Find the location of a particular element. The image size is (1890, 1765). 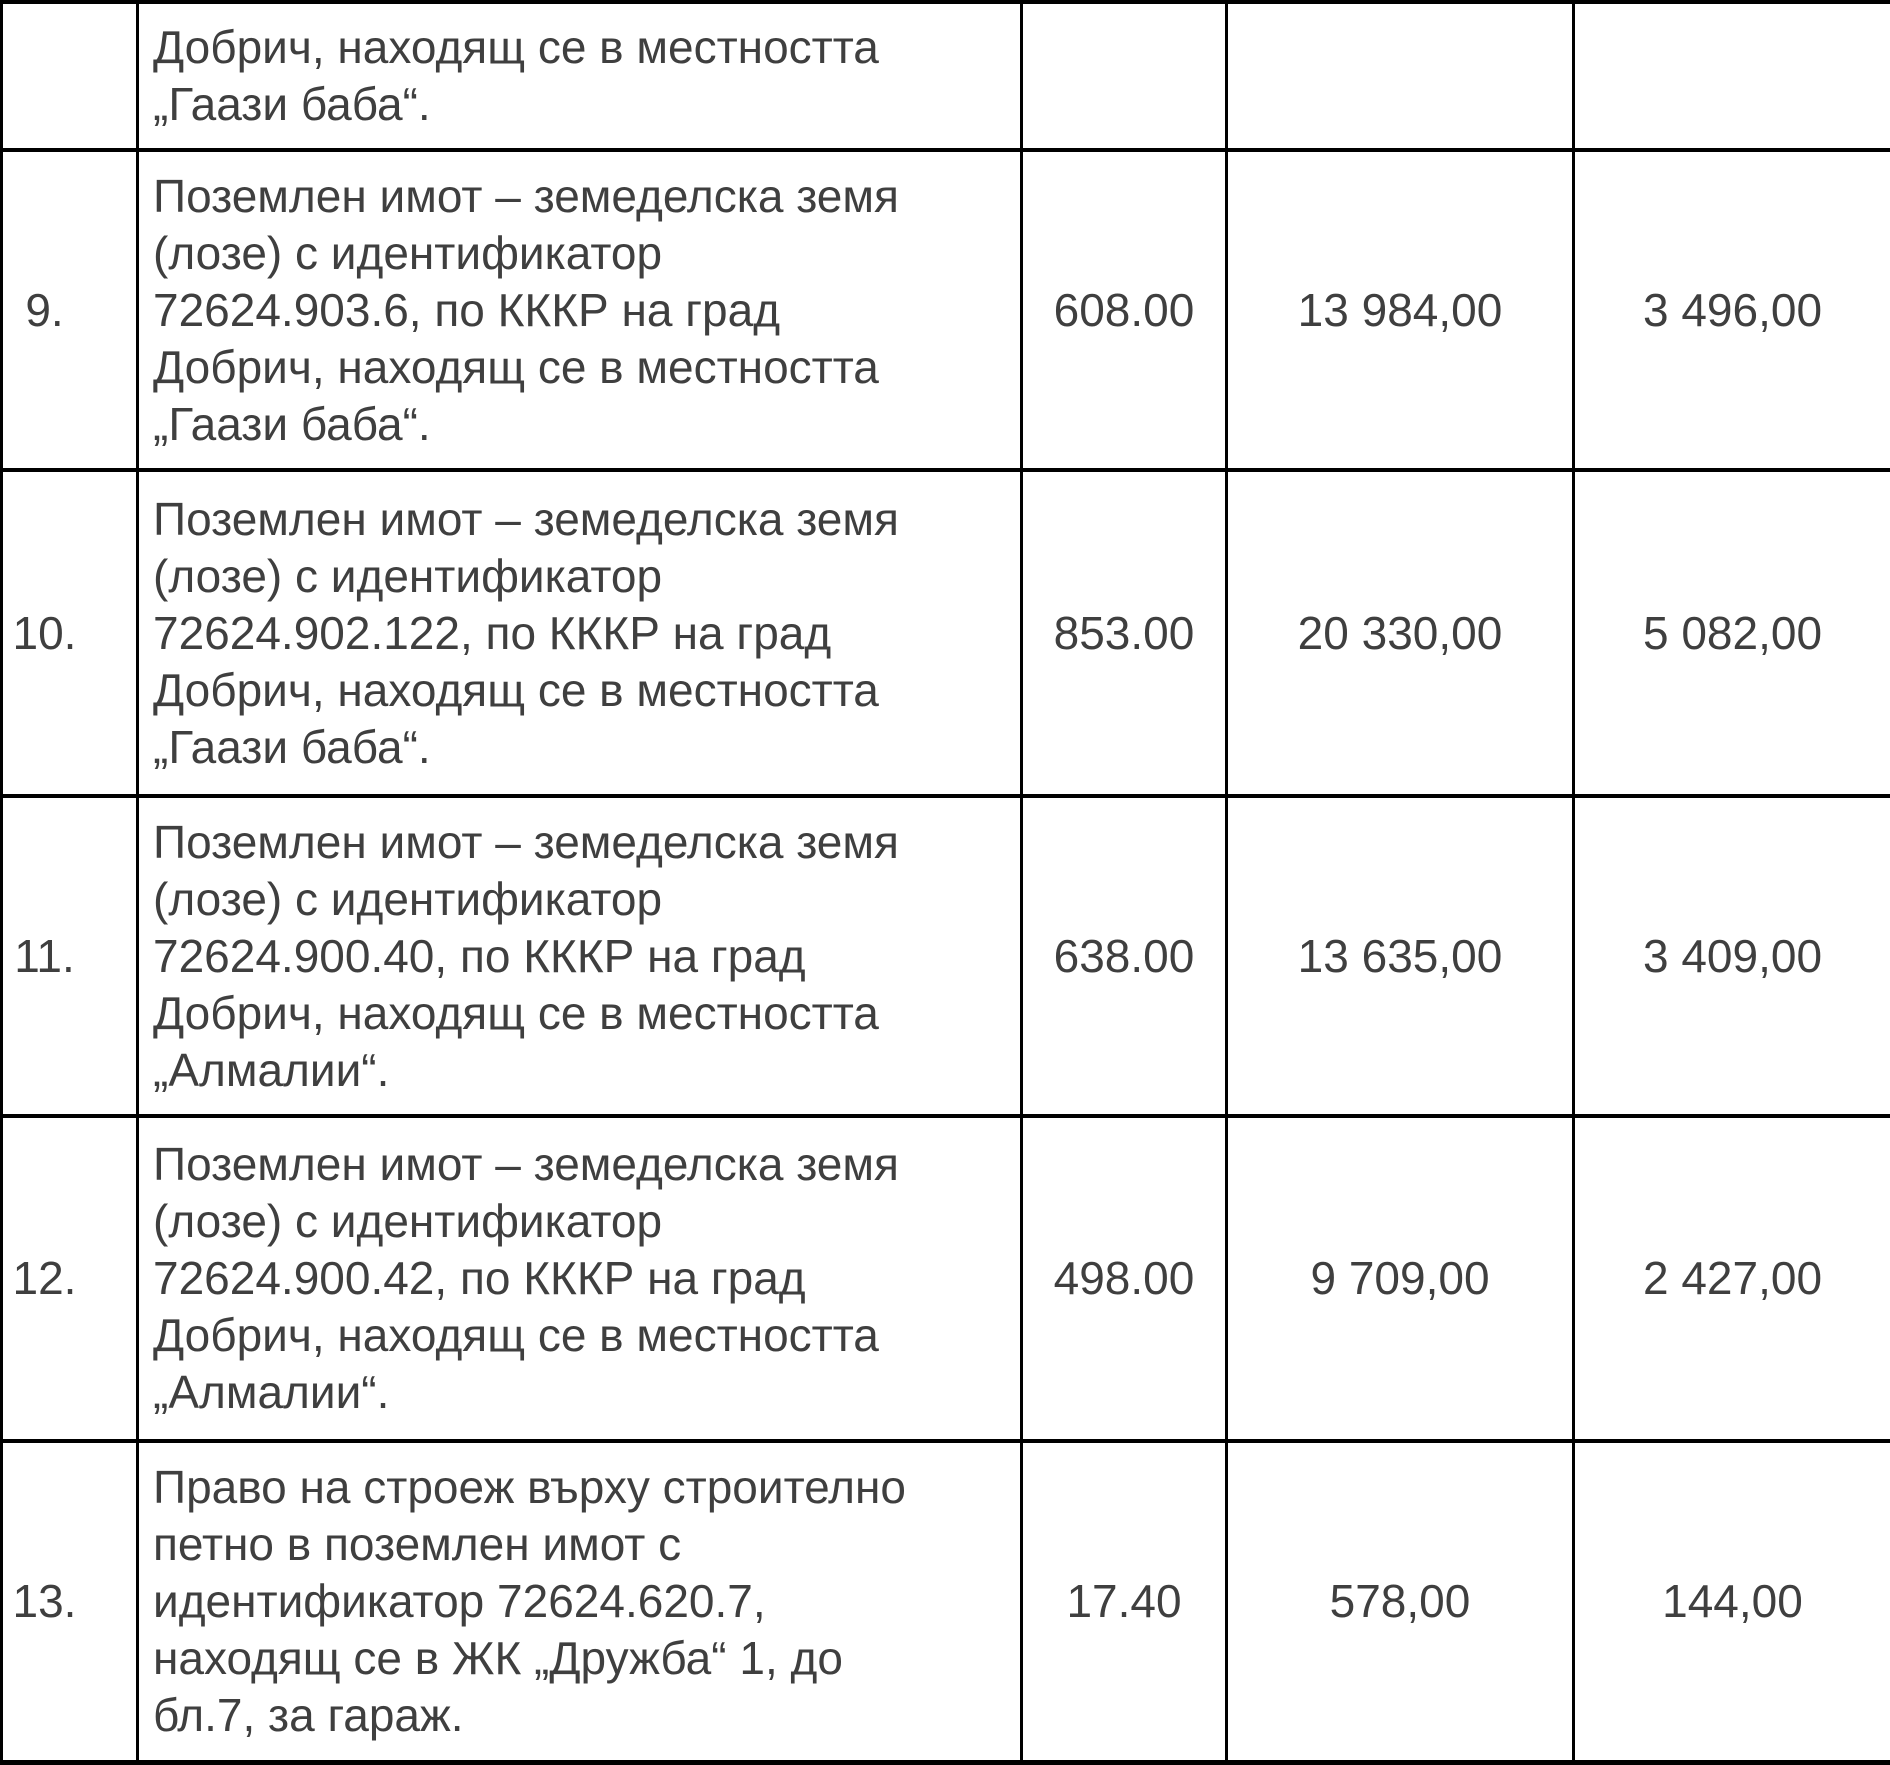

amount-cell-1: 9 709,00 is located at coordinates (1400, 1278).